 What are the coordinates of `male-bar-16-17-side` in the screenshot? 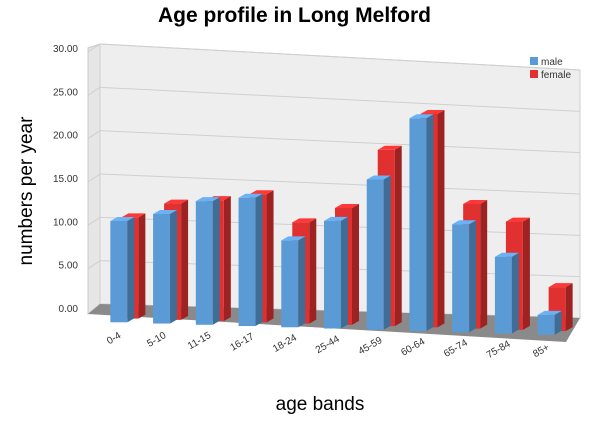 It's located at (259, 260).